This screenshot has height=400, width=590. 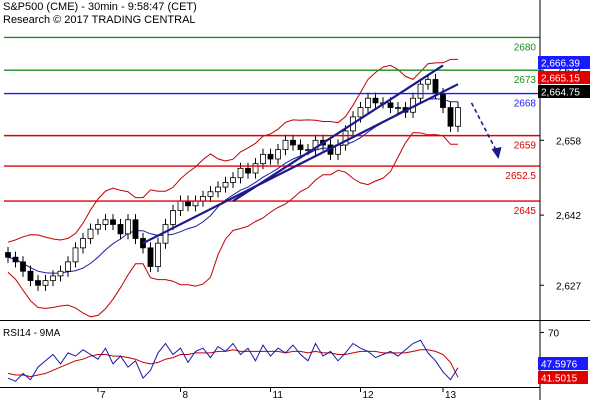 I want to click on level-label: 2668, so click(x=525, y=104).